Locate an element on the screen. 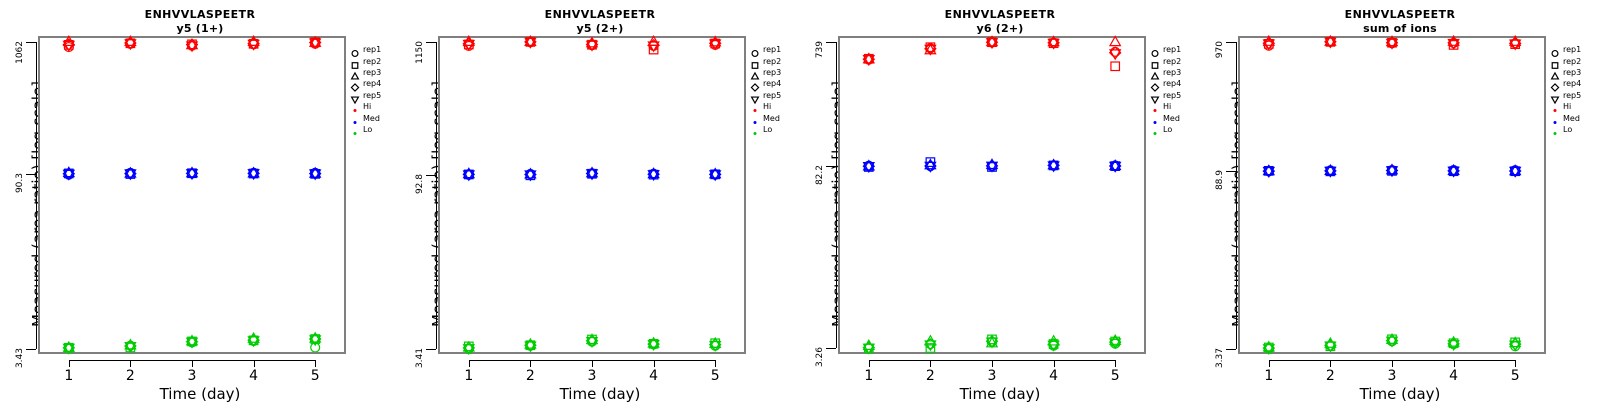  panel-subtitle: y5 (2+) is located at coordinates (600, 28).